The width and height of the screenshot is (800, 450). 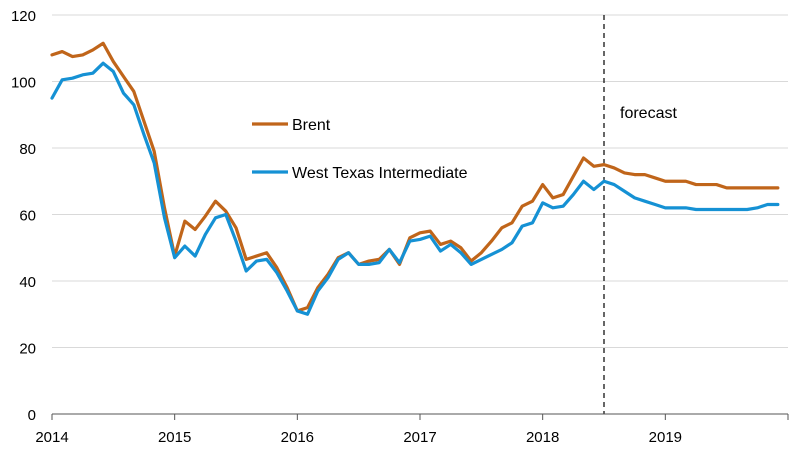 What do you see at coordinates (51, 437) in the screenshot?
I see `x-tick-label: 2014` at bounding box center [51, 437].